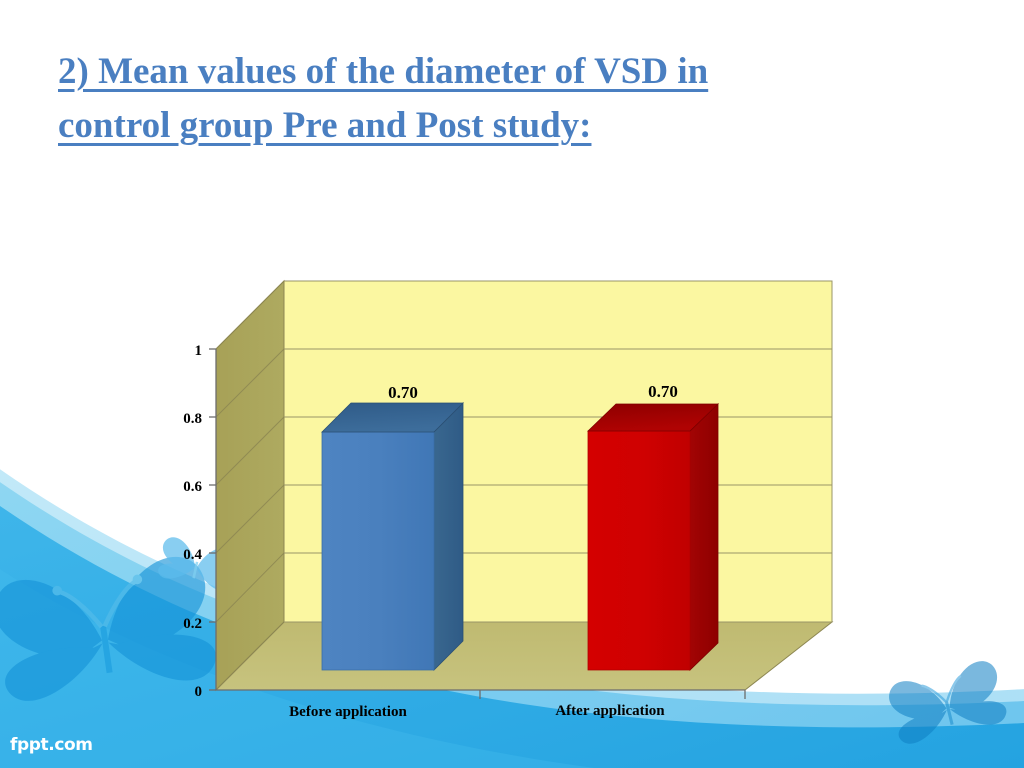 This screenshot has height=768, width=1024. I want to click on data-label-before: 0.70, so click(403, 392).